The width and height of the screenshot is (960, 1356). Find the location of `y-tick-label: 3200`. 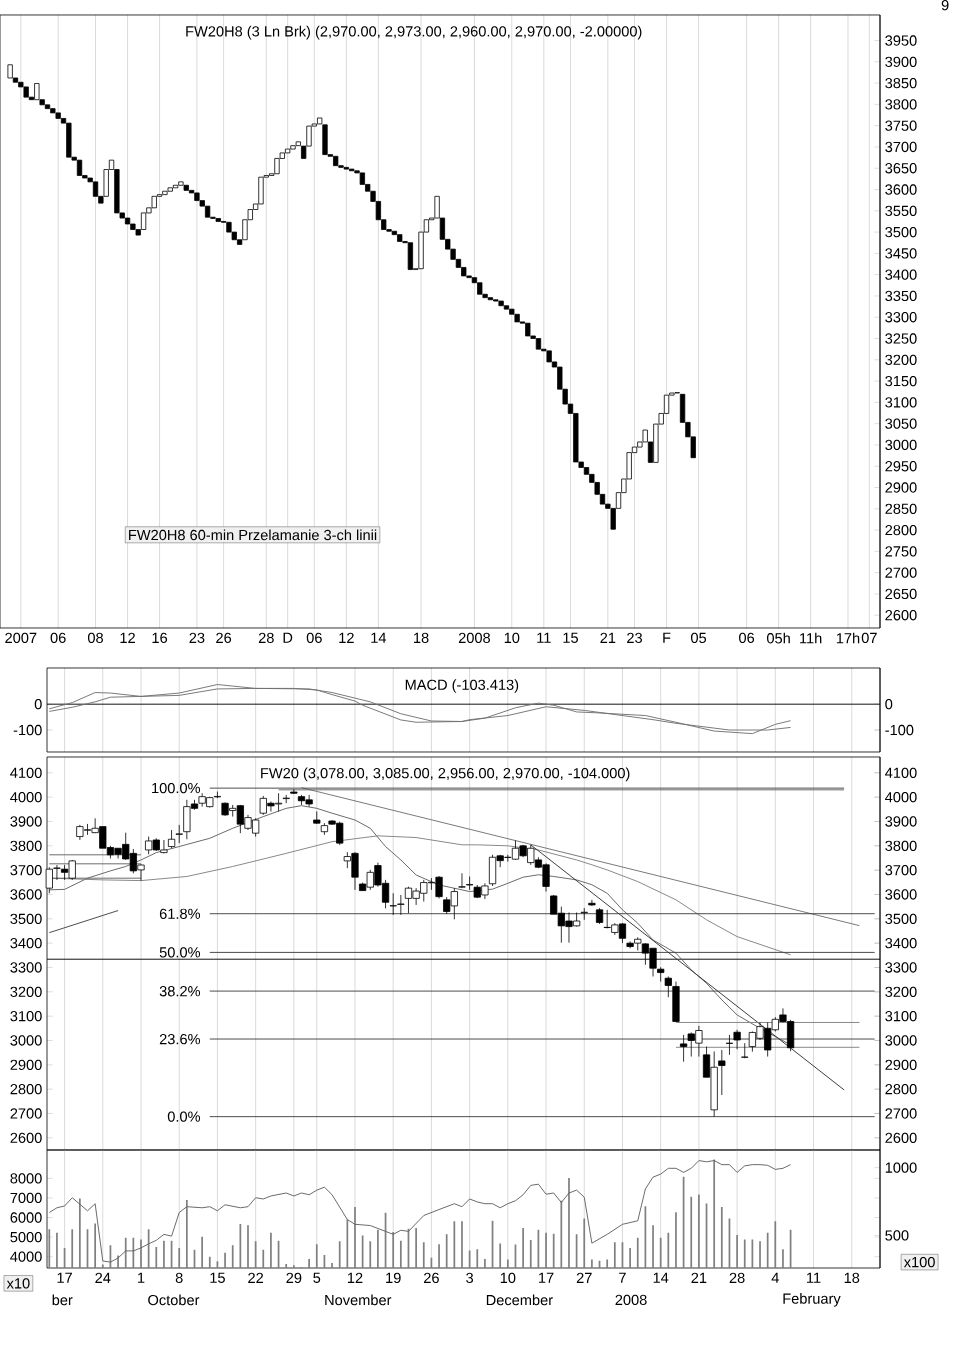

y-tick-label: 3200 is located at coordinates (26, 991).